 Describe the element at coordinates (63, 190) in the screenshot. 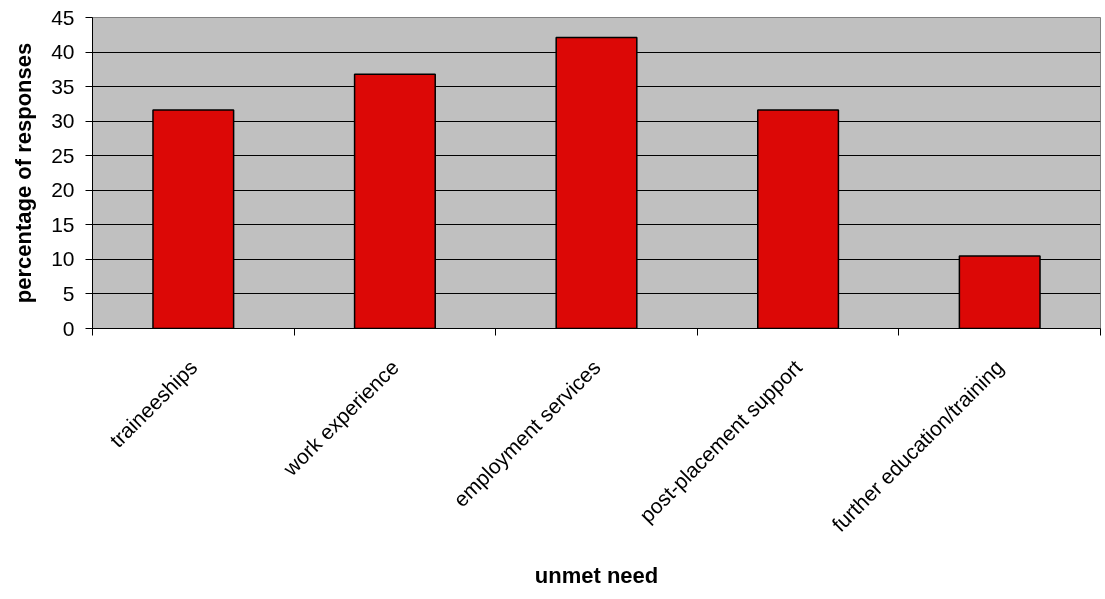

I see `y-tick-label: 20` at that location.